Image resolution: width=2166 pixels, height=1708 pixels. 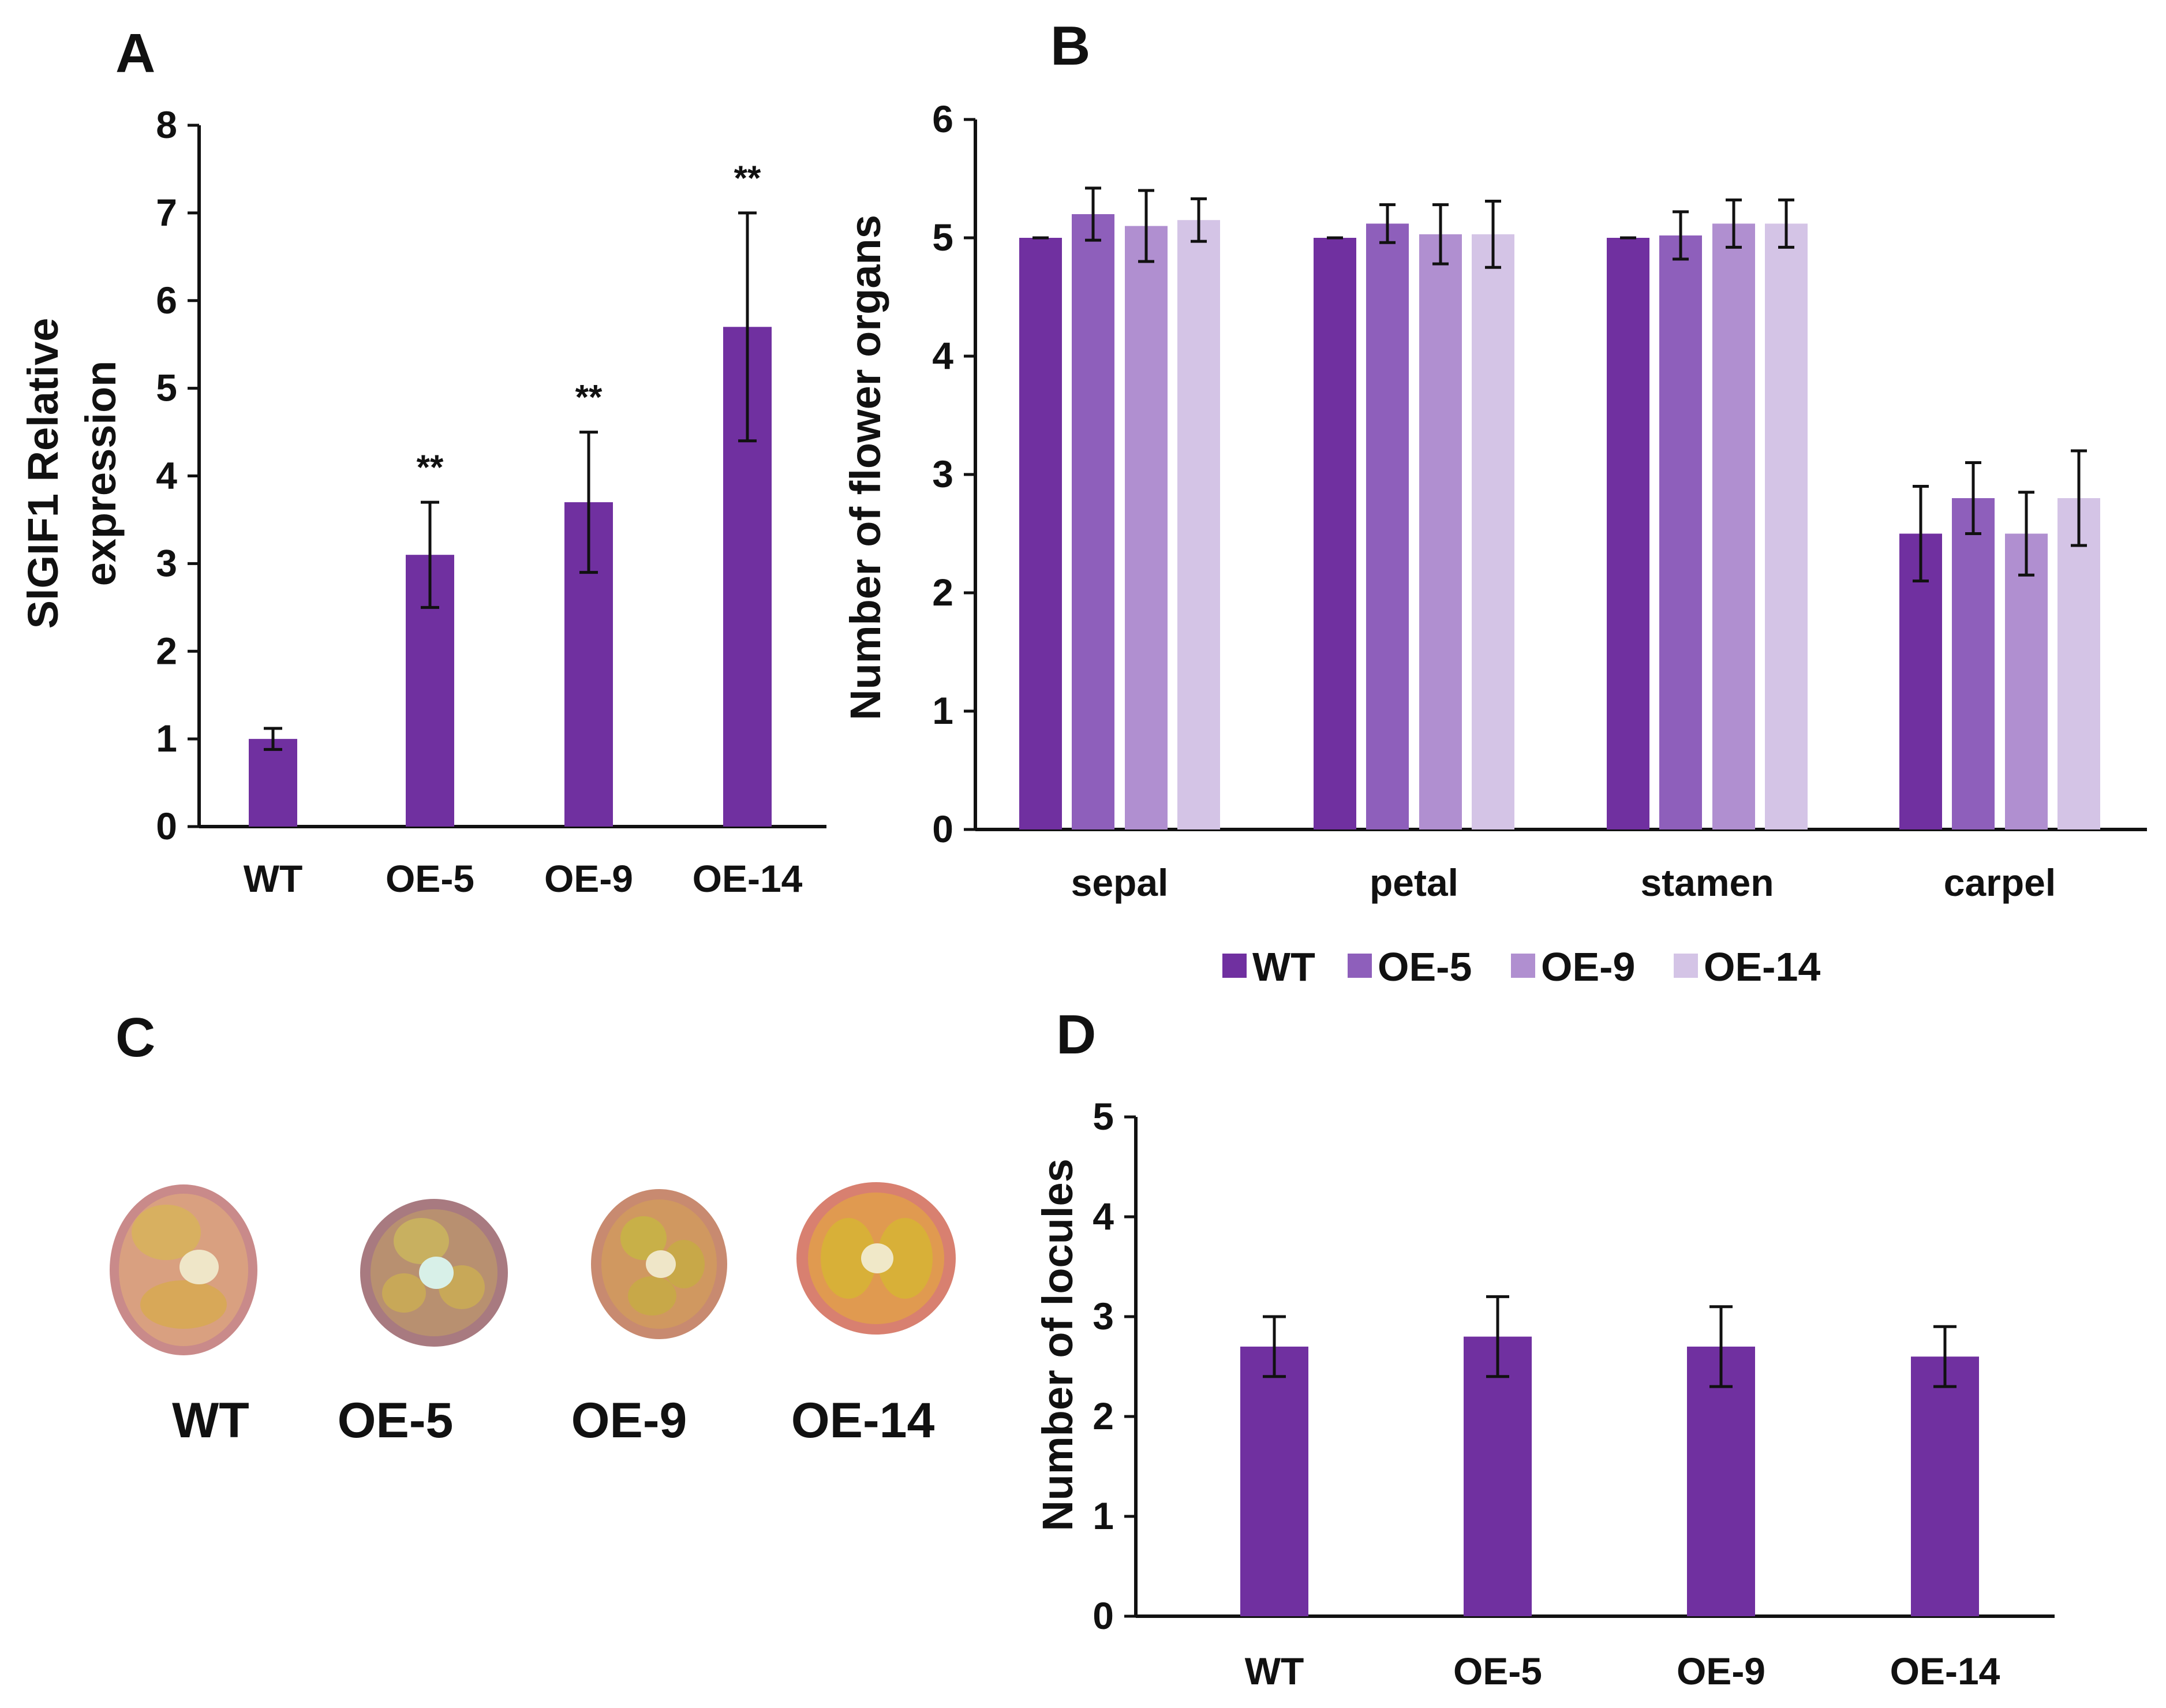 I want to click on chart-b-y-tick-label: 5, so click(x=942, y=237).